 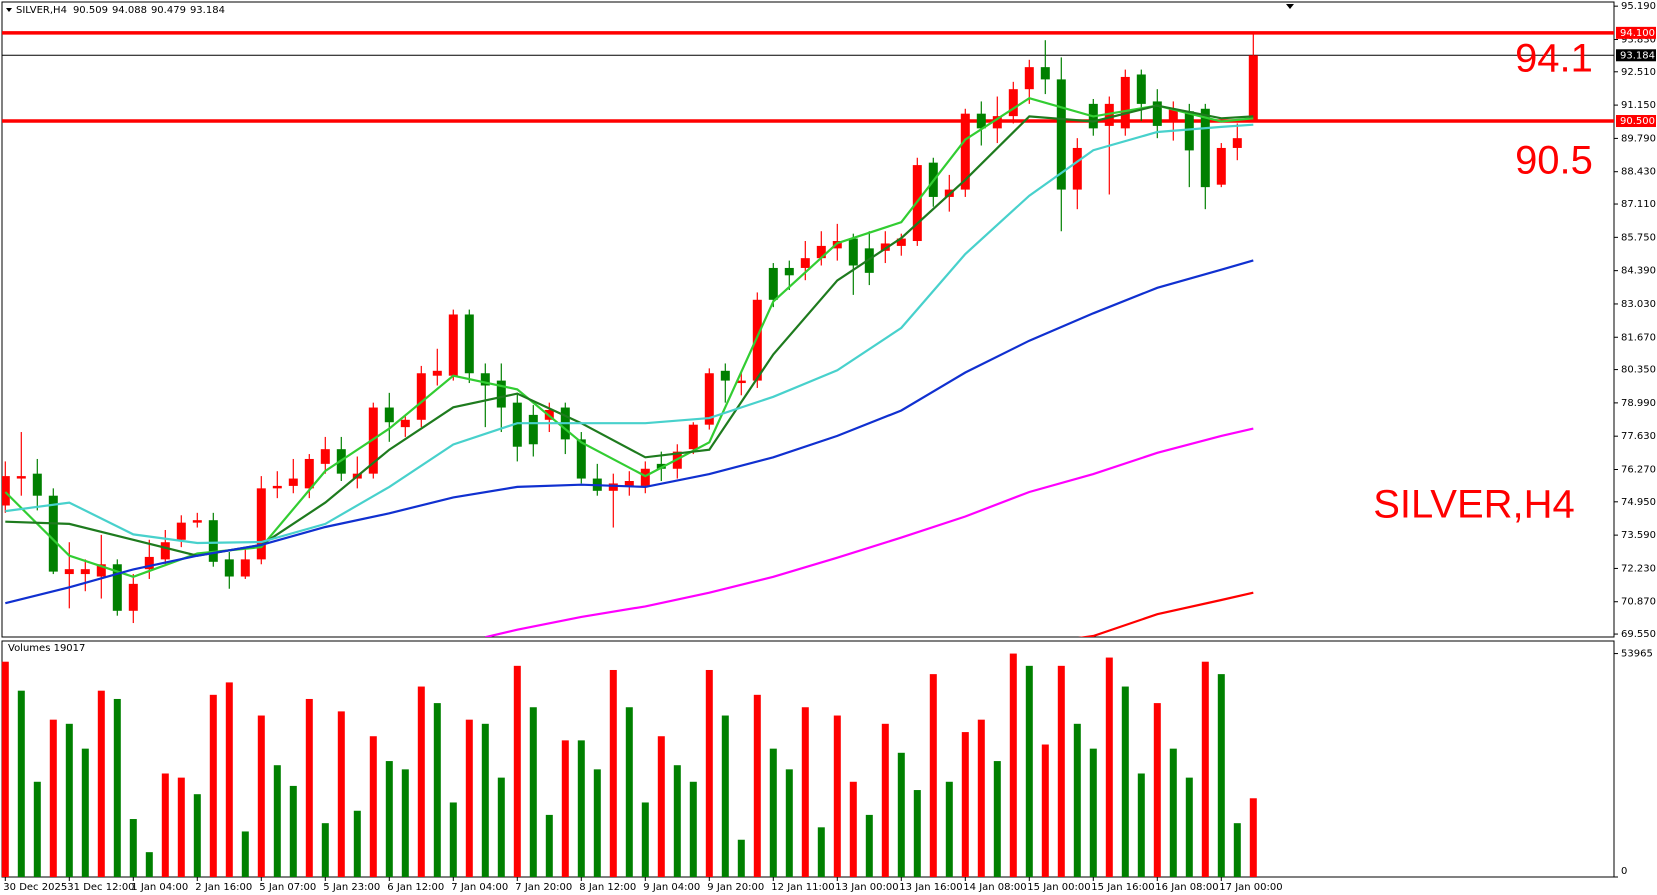 What do you see at coordinates (168, 10) in the screenshot?
I see `low-value: 90.479` at bounding box center [168, 10].